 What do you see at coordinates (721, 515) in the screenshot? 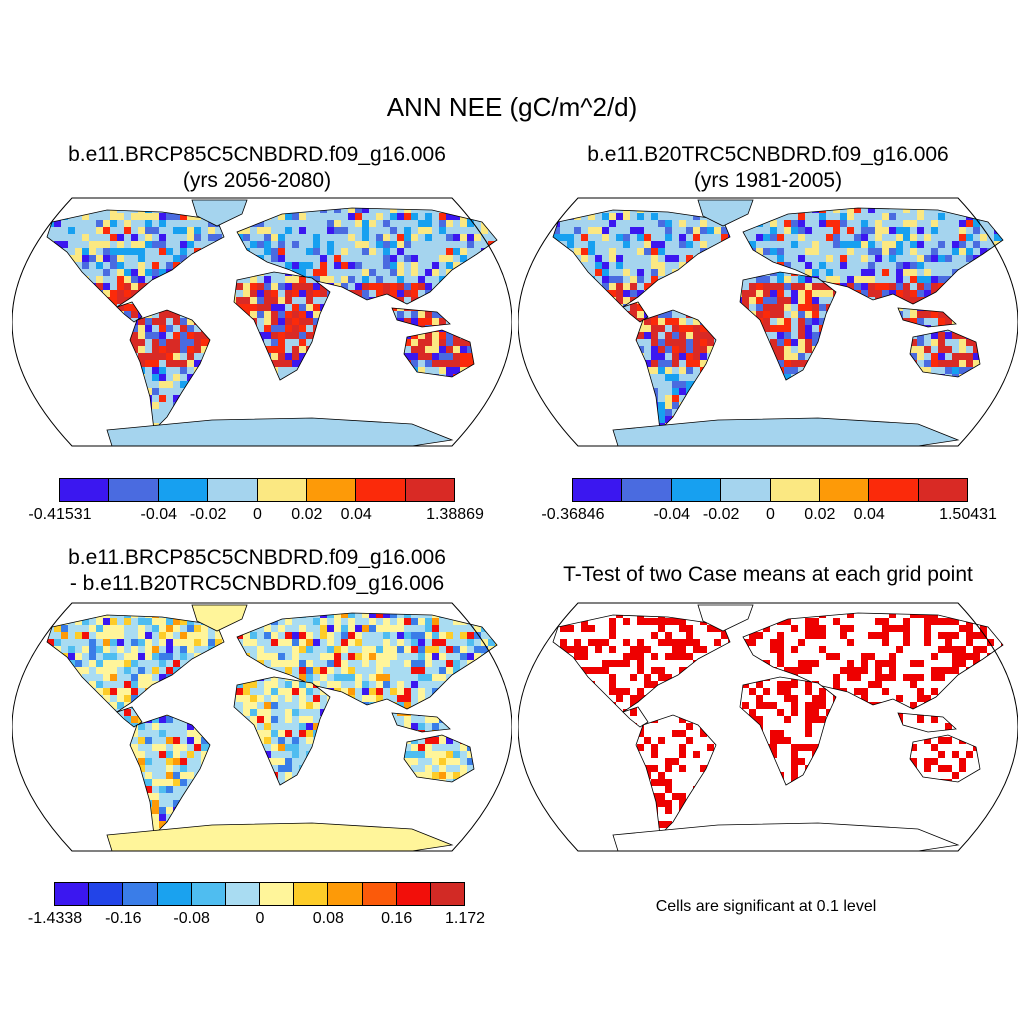
I see `colorbar-2-label: -0.02` at bounding box center [721, 515].